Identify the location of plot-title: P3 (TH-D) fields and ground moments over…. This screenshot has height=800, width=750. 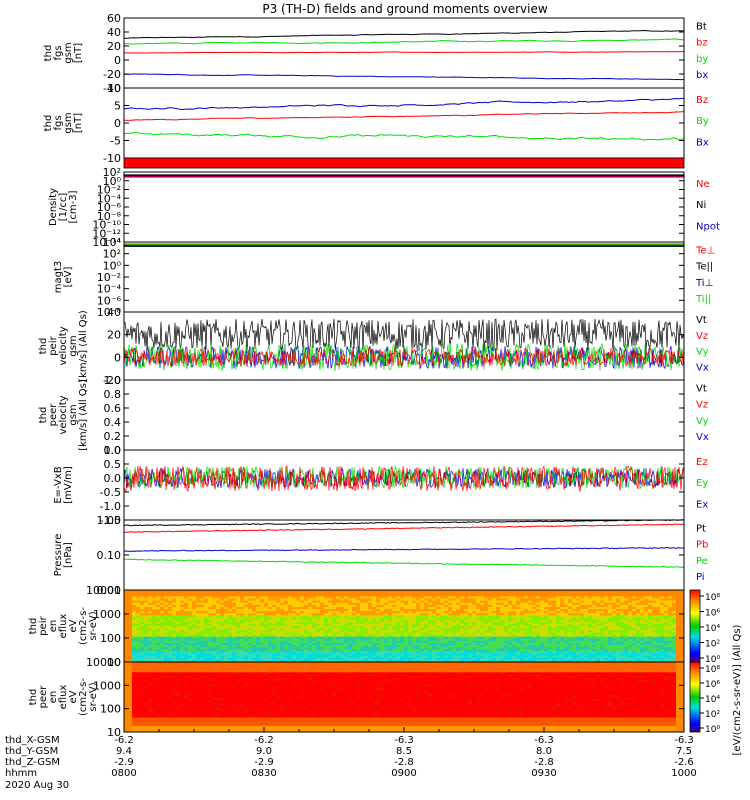
(404, 9).